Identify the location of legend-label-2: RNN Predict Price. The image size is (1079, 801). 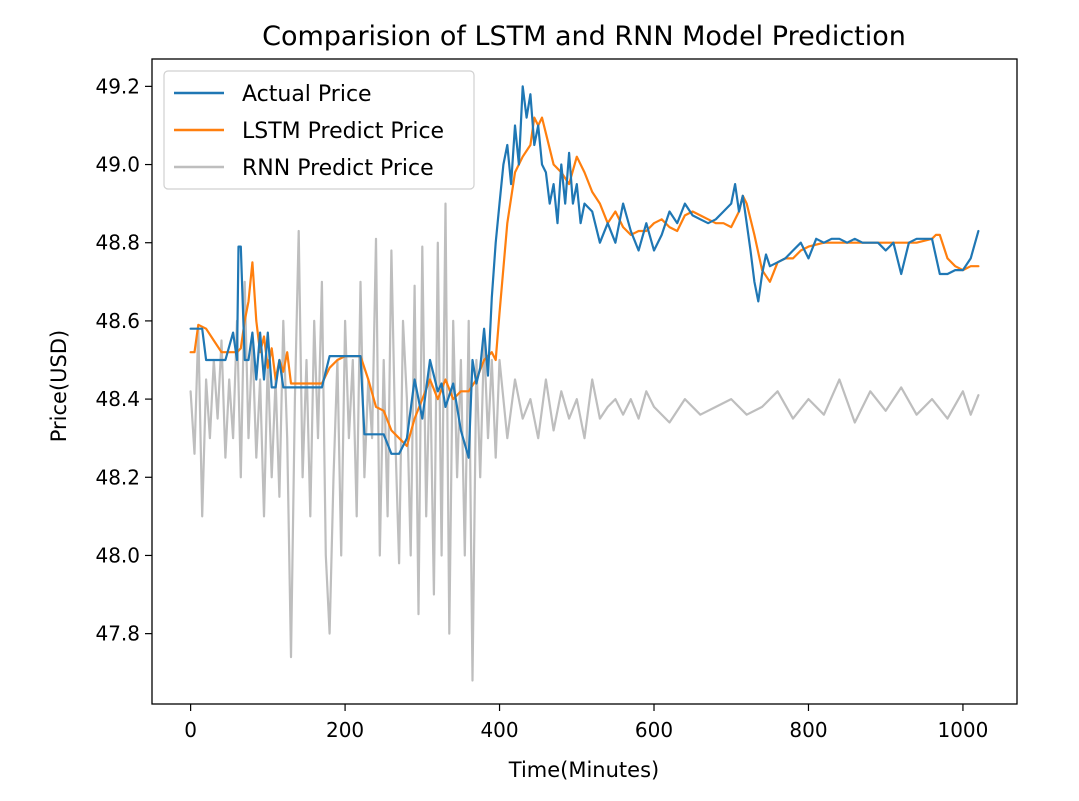
(338, 168).